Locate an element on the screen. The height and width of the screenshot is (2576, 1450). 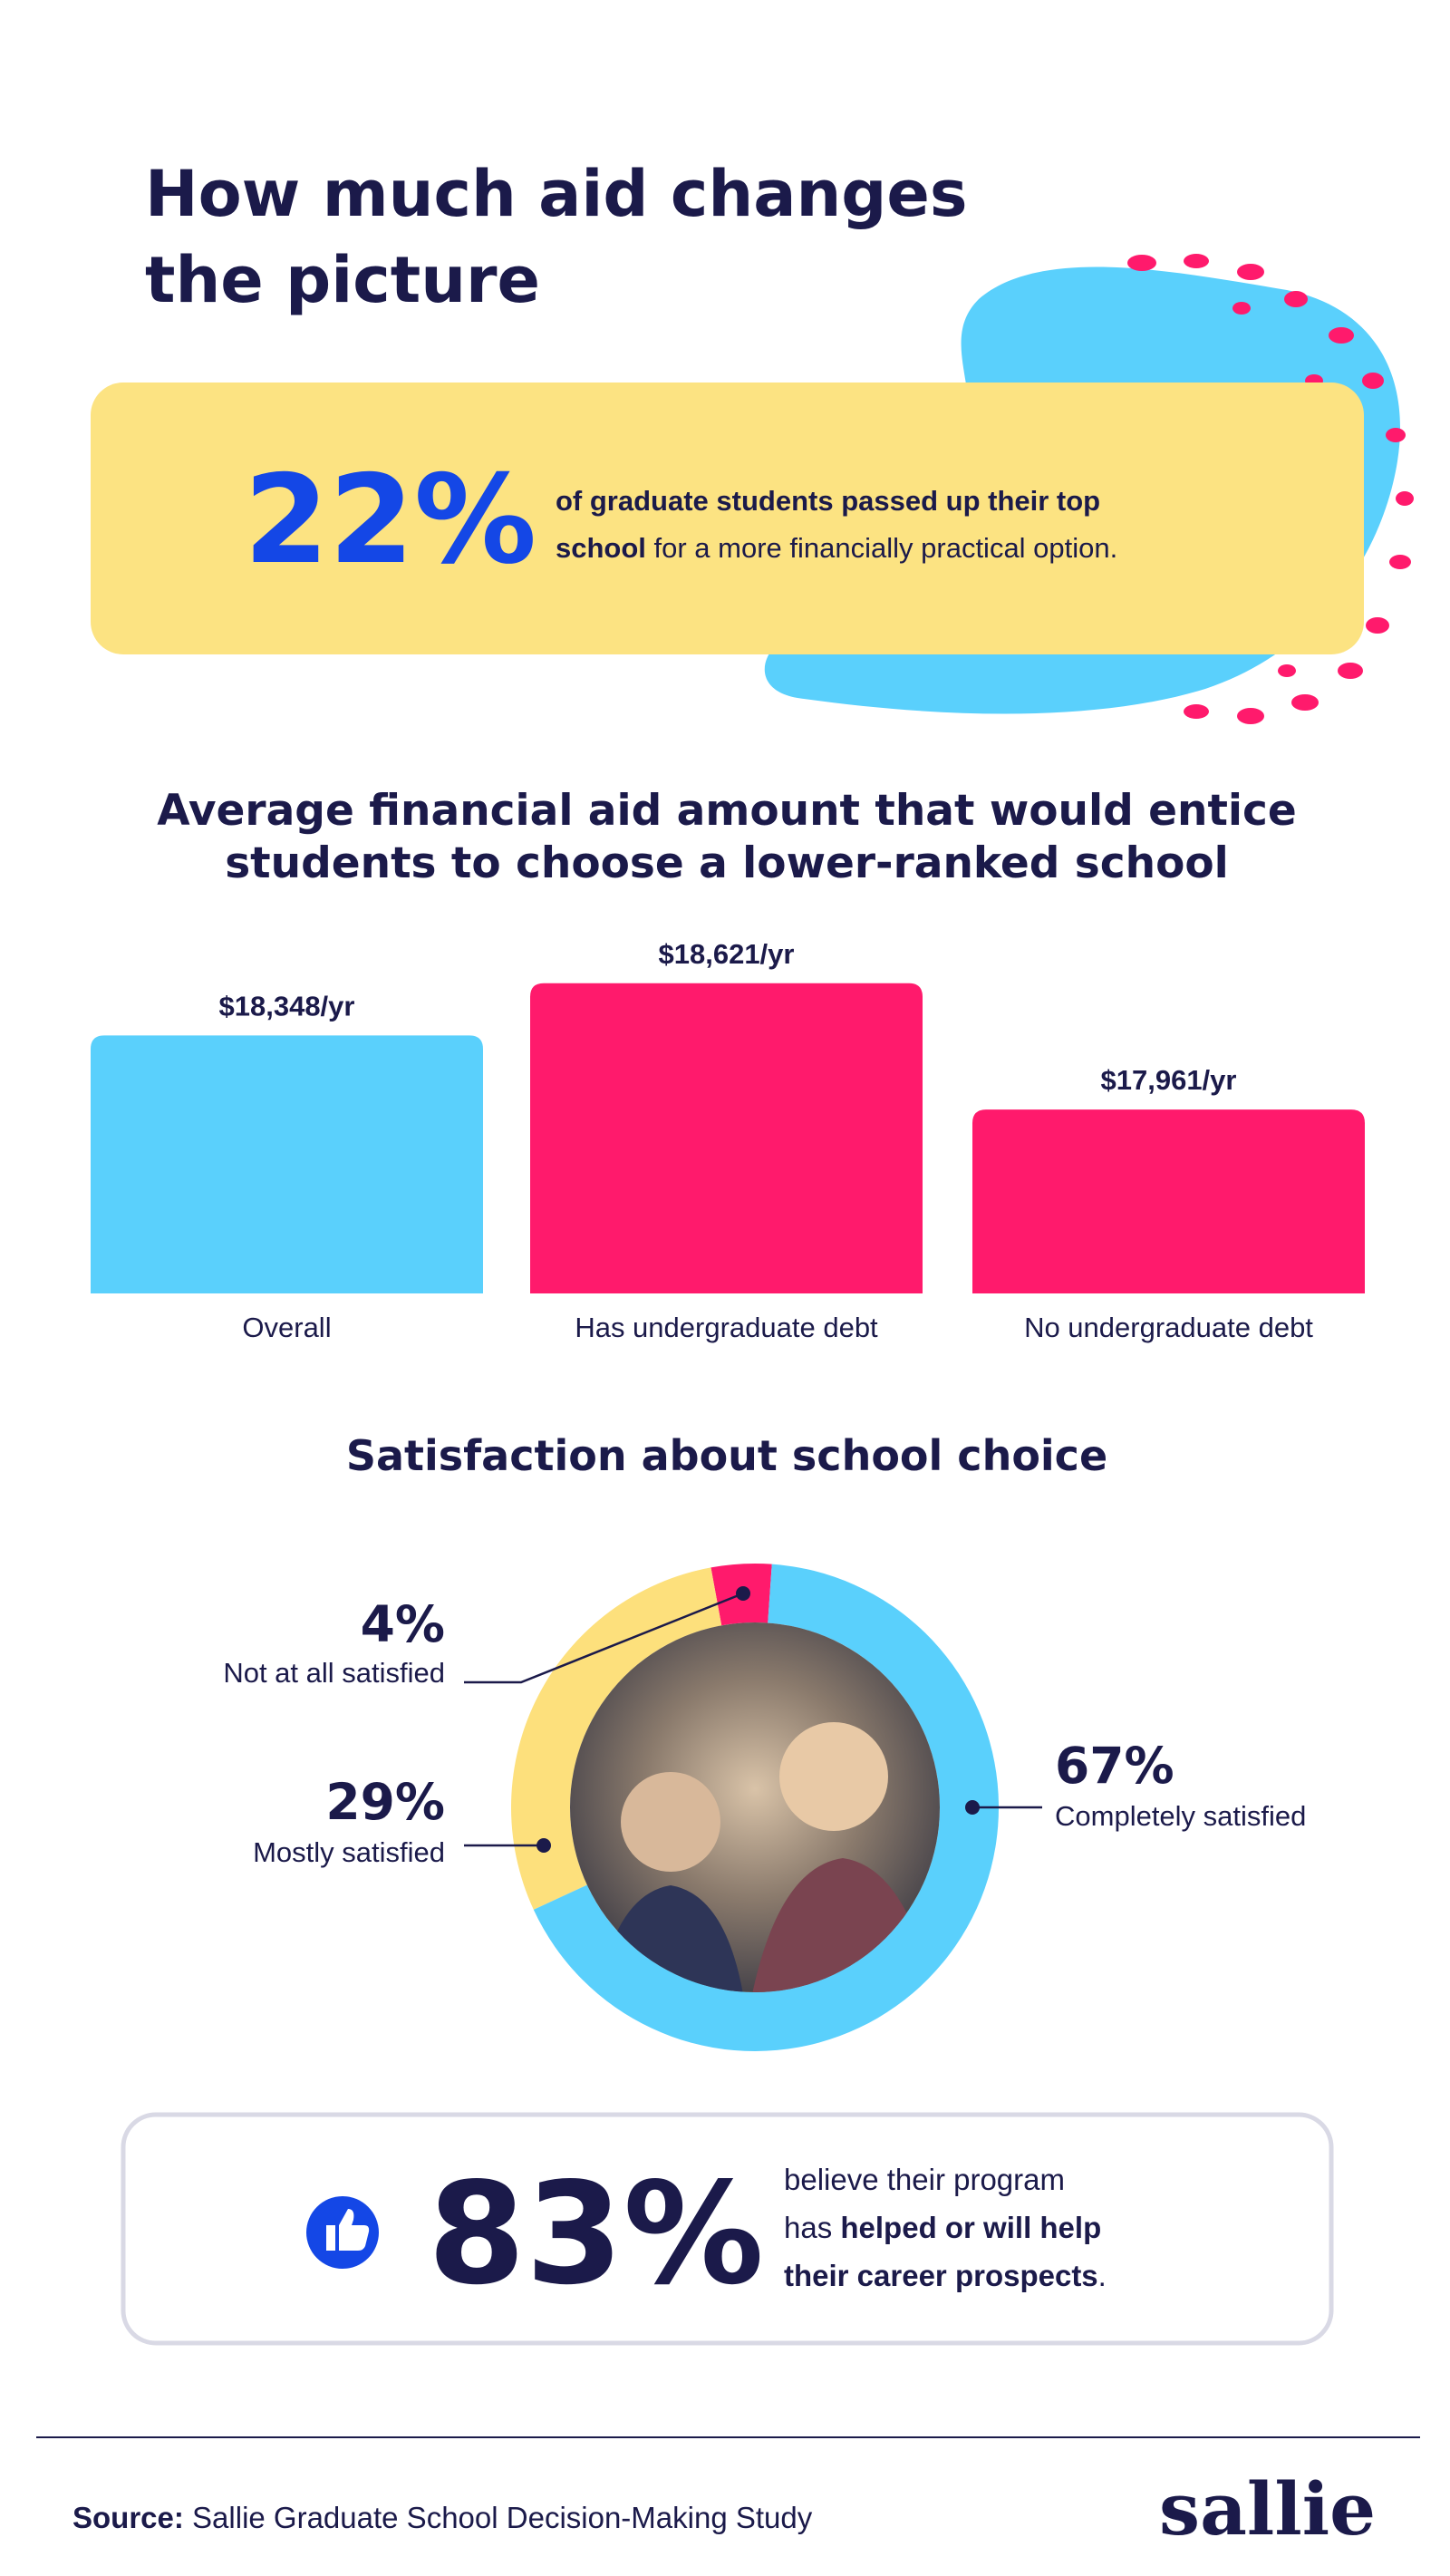
highlight-box is located at coordinates (727, 2229).